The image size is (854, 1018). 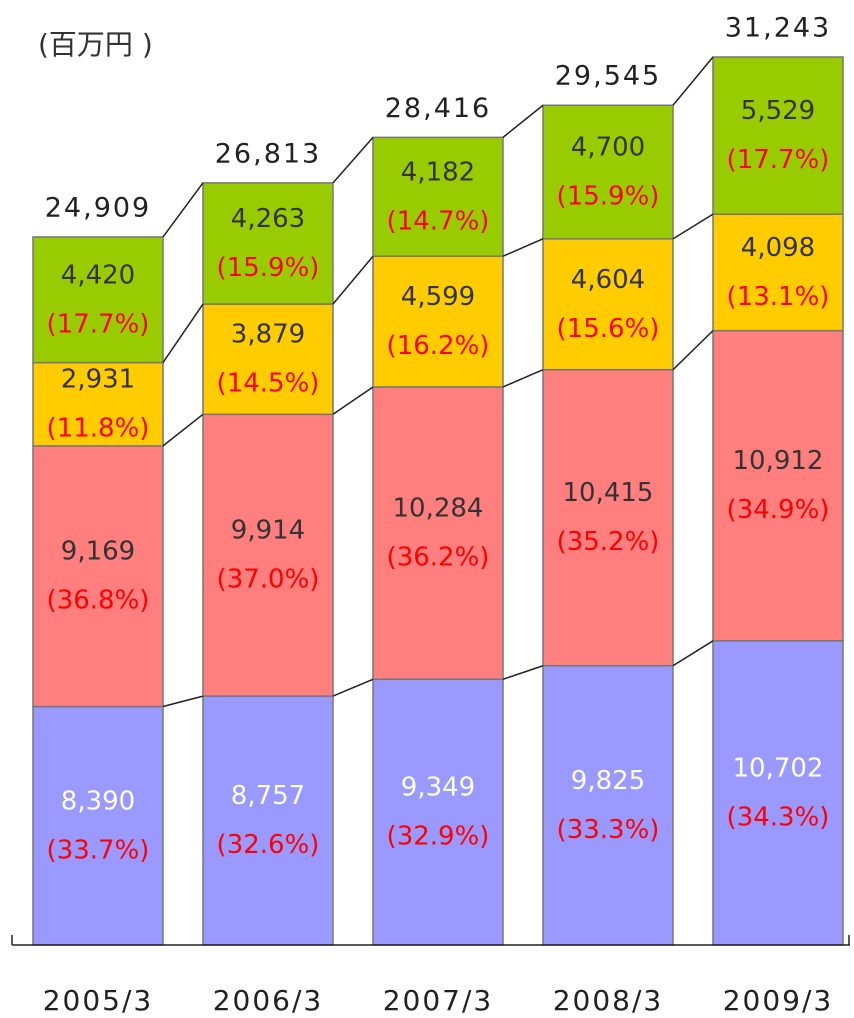 What do you see at coordinates (98, 552) in the screenshot?
I see `value-label: 9,169` at bounding box center [98, 552].